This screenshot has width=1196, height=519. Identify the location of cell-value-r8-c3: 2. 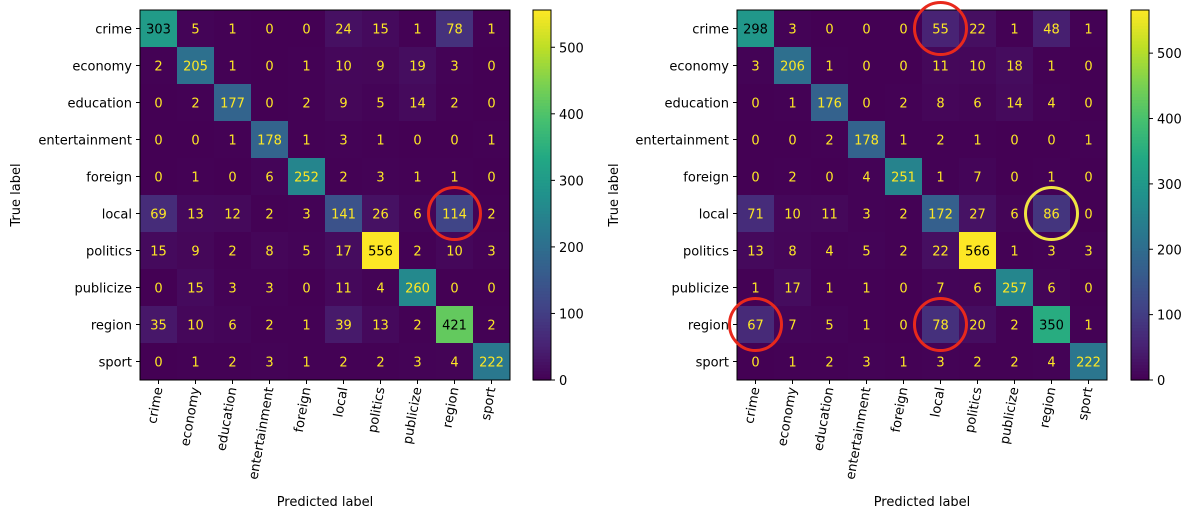
(269, 326).